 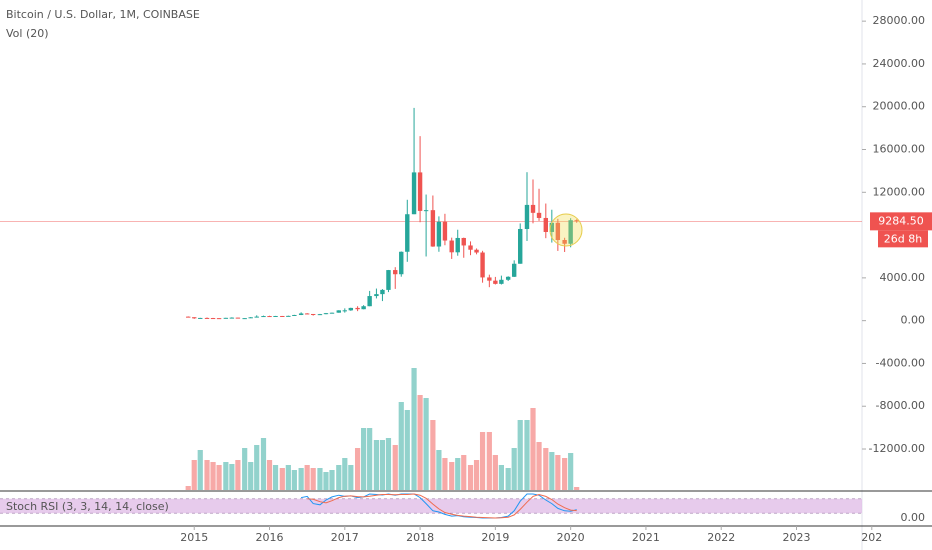 What do you see at coordinates (901, 220) in the screenshot?
I see `last-price-label: 9284.50` at bounding box center [901, 220].